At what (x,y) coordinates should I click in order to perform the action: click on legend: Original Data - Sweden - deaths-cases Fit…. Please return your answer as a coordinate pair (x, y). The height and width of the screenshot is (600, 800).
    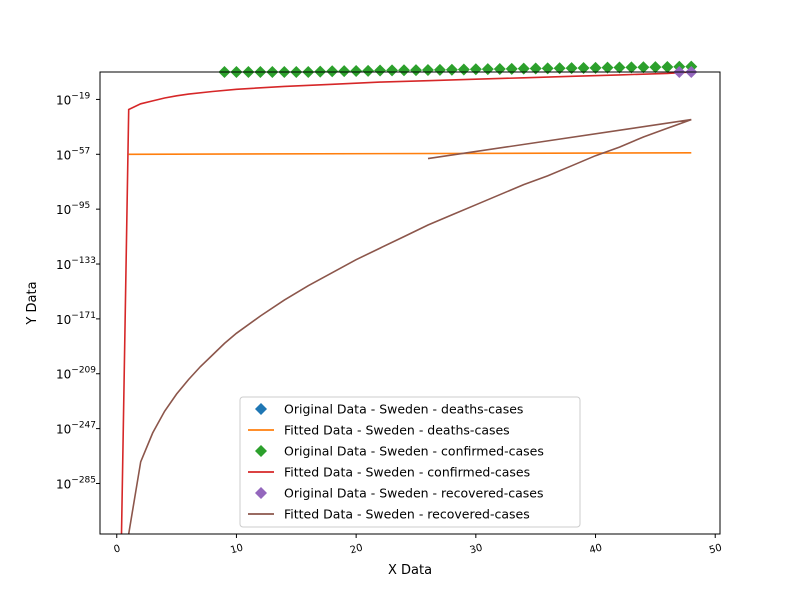
    Looking at the image, I should click on (410, 462).